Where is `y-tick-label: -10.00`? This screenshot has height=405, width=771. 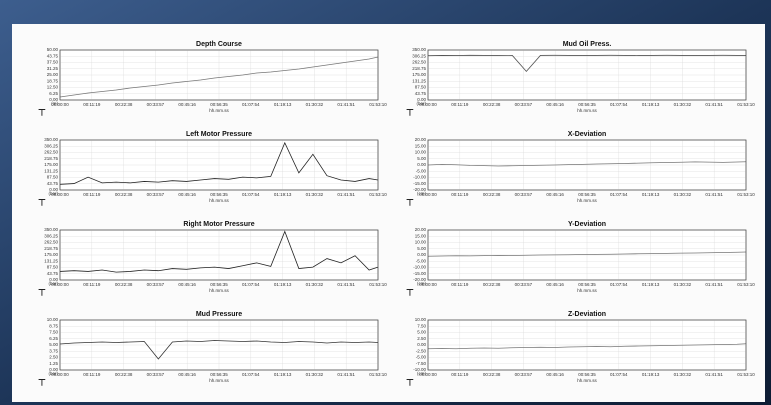 y-tick-label: -10.00 is located at coordinates (419, 267).